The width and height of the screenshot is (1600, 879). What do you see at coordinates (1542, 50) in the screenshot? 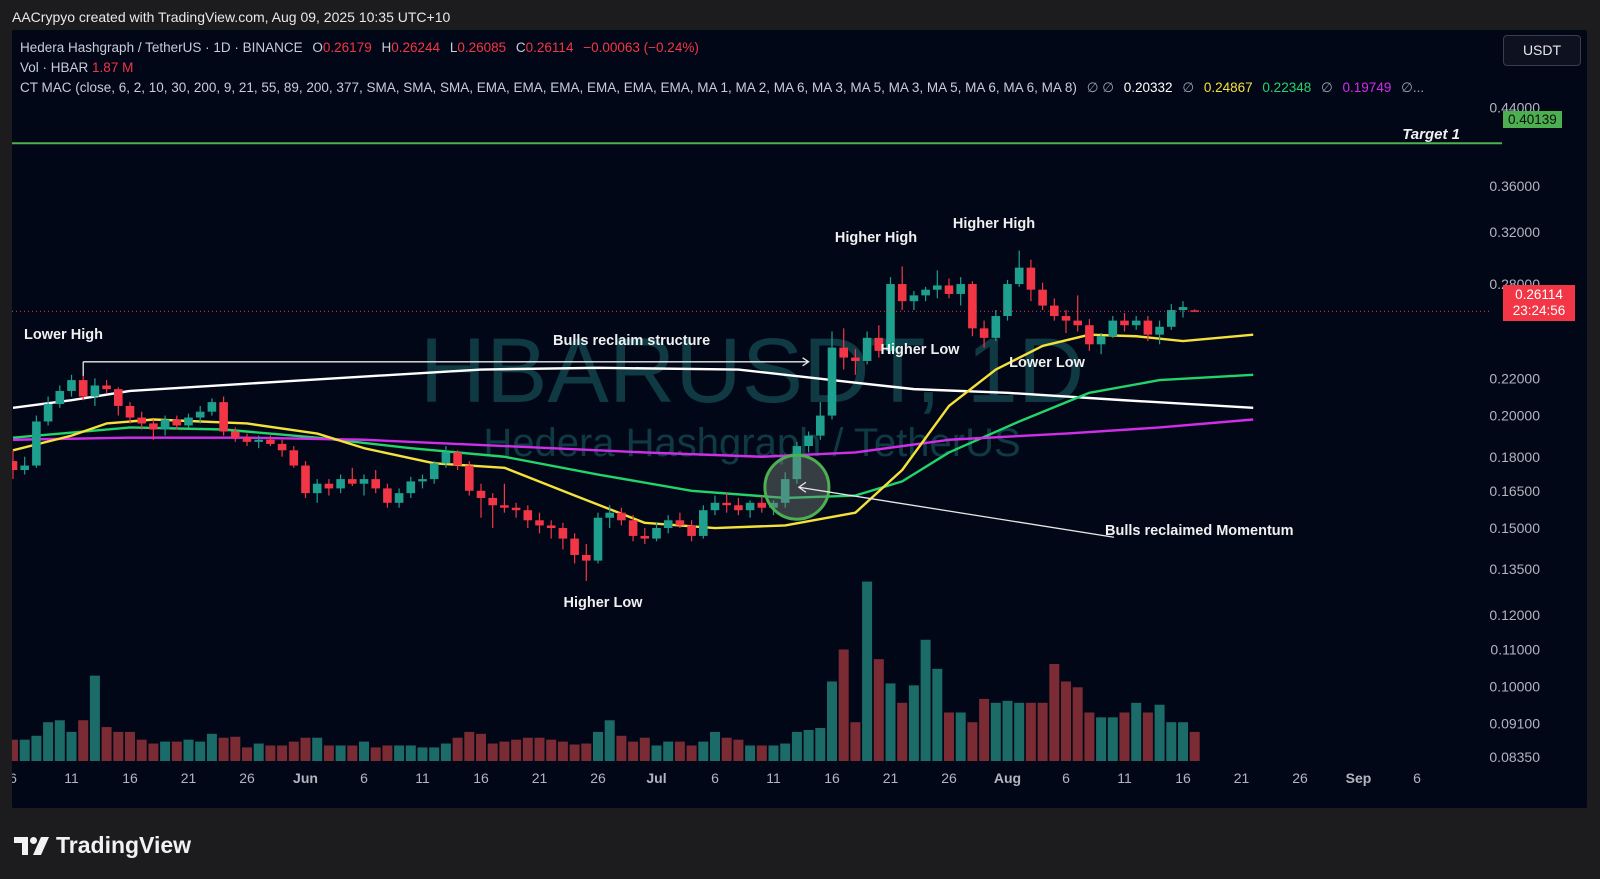
I see `currency-button: USDT` at bounding box center [1542, 50].